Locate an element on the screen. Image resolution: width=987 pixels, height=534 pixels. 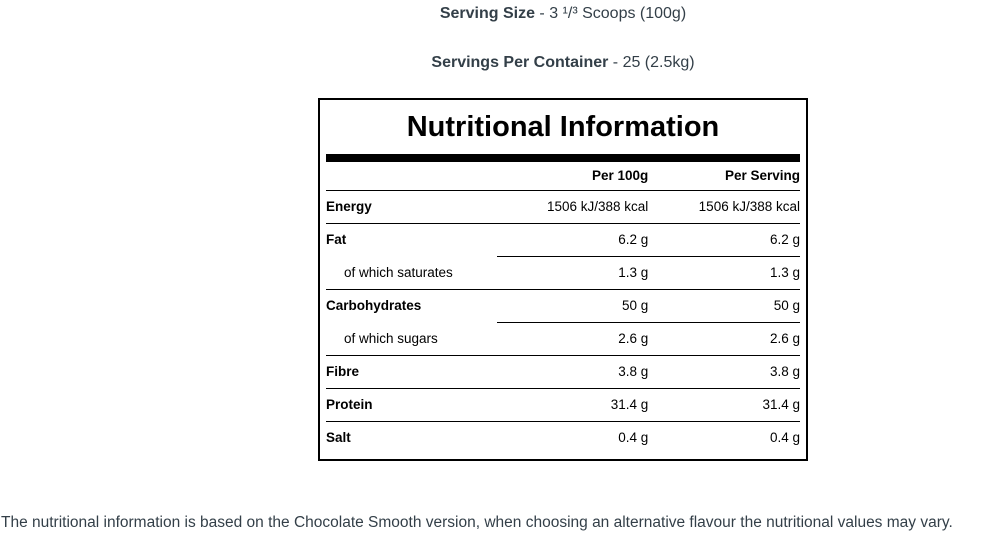
per-100g-value: 50 g is located at coordinates (572, 306).